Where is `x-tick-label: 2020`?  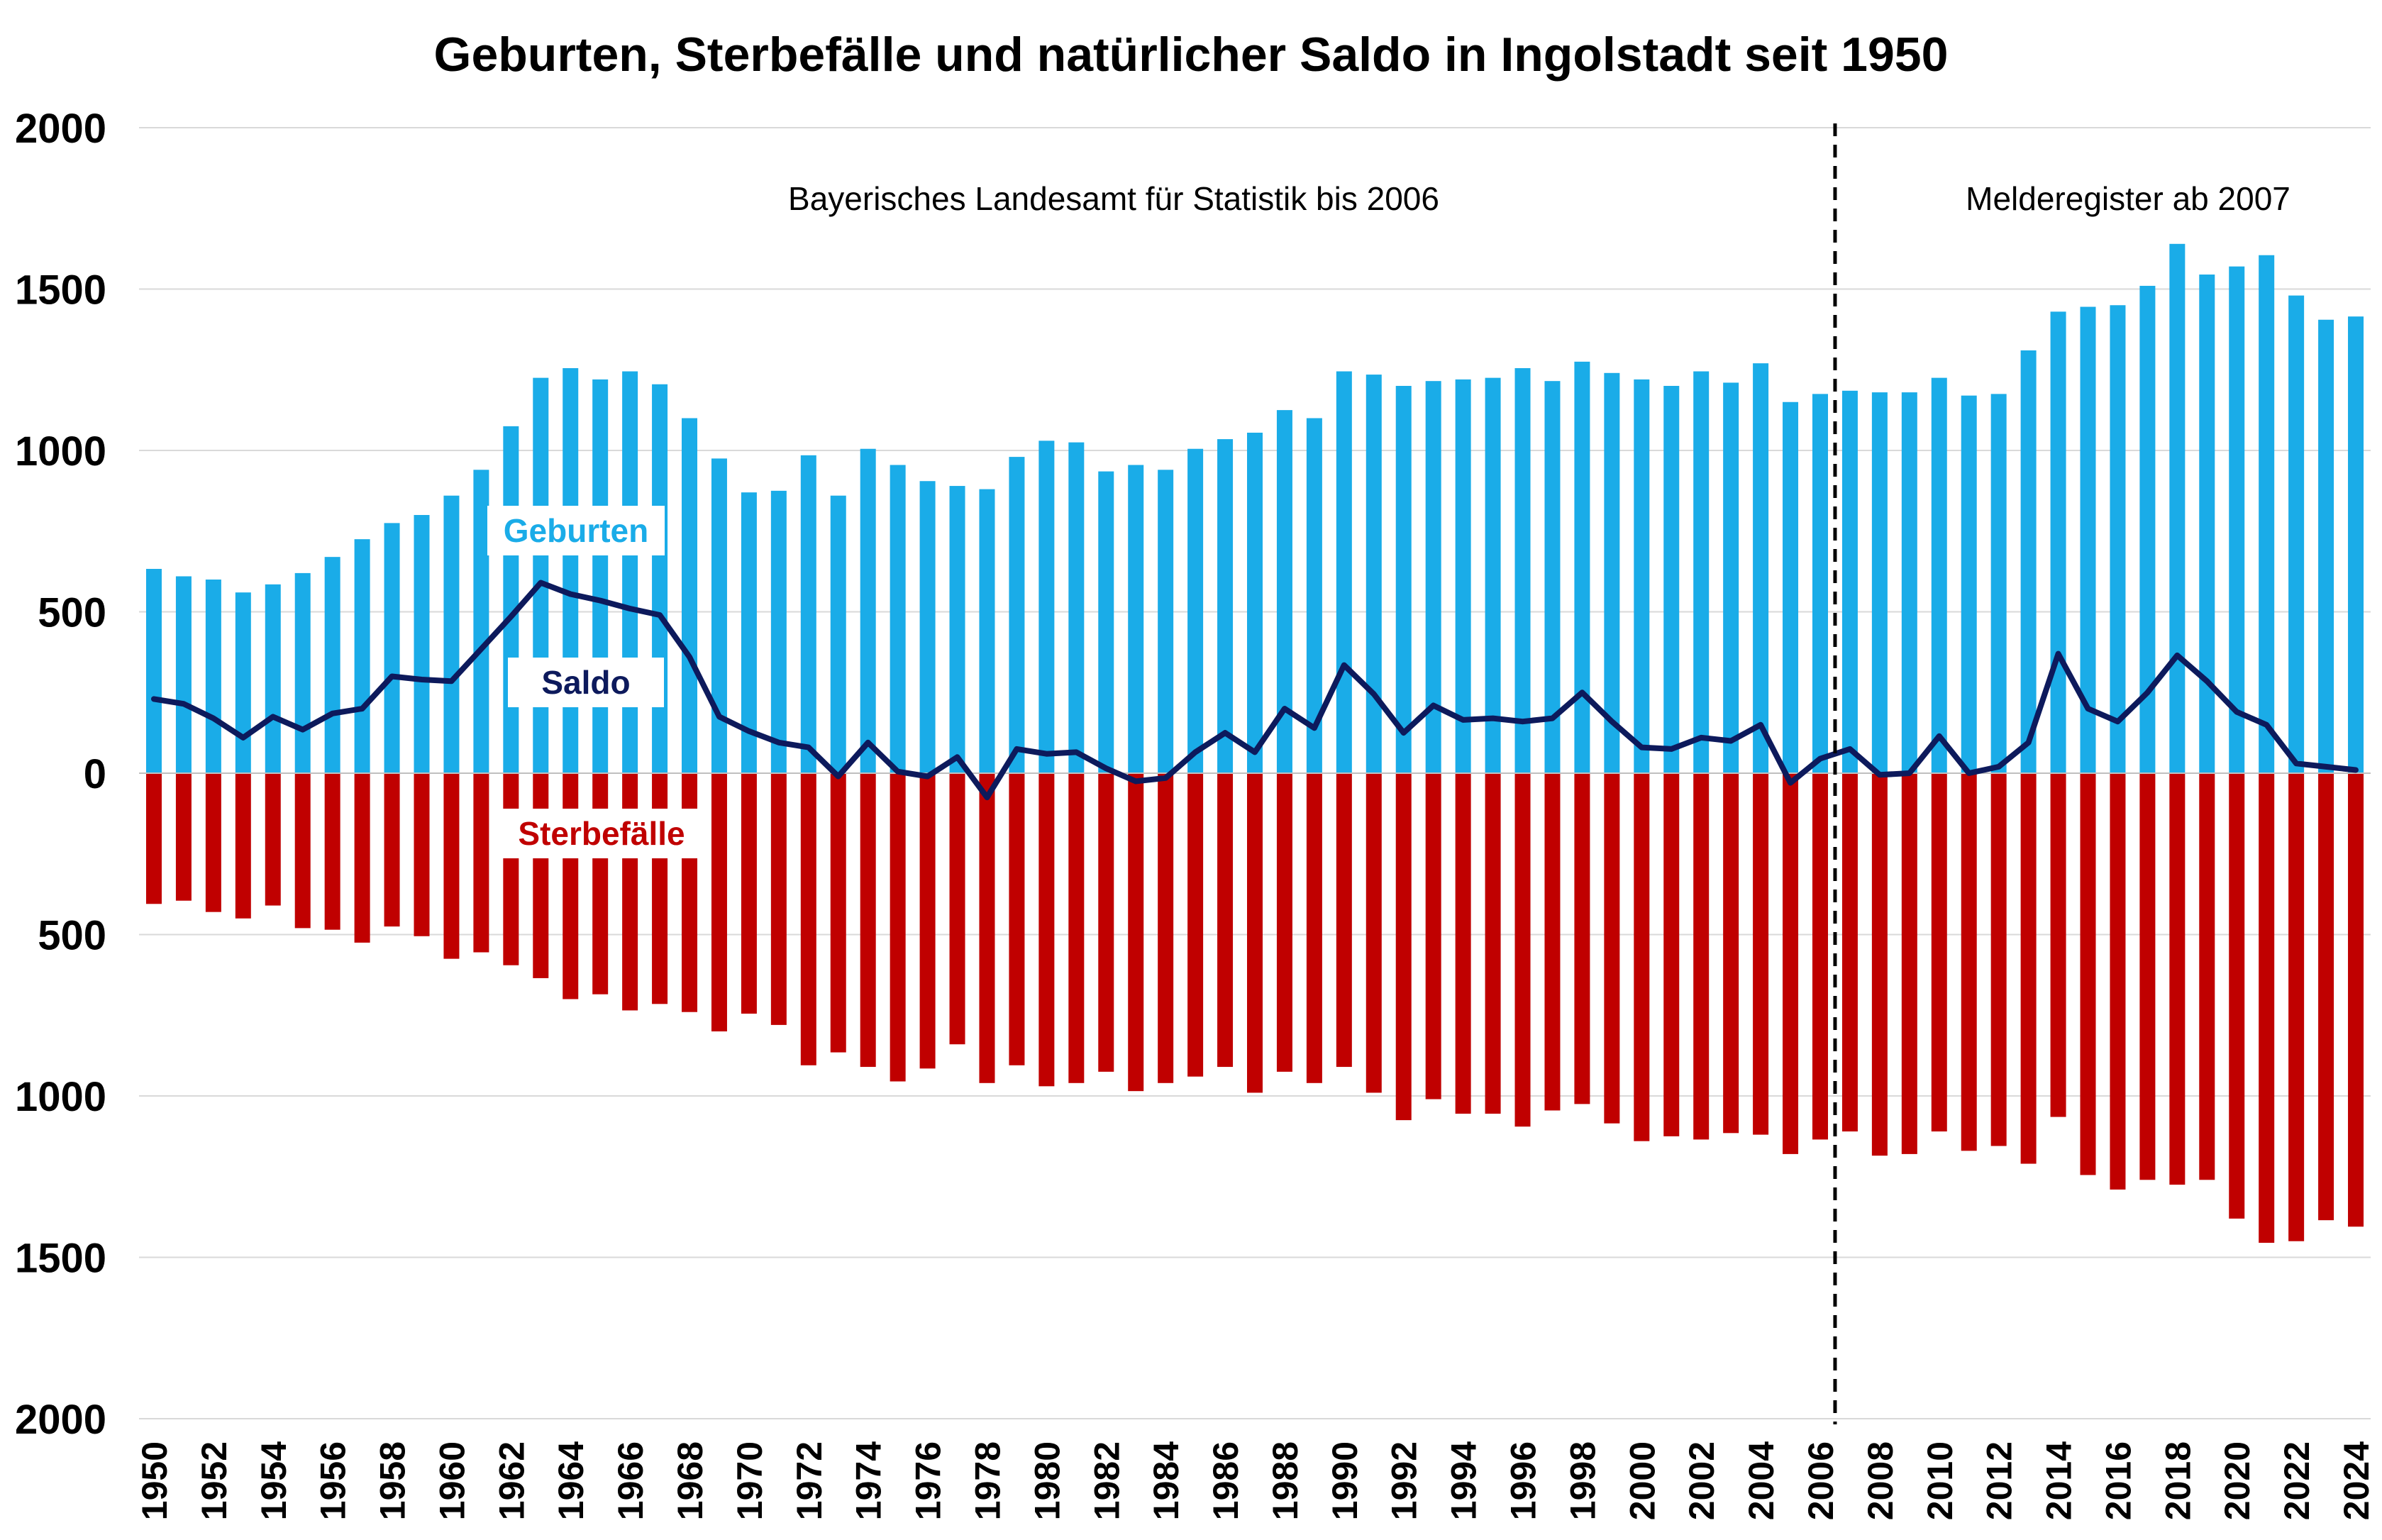 x-tick-label: 2020 is located at coordinates (2237, 1480).